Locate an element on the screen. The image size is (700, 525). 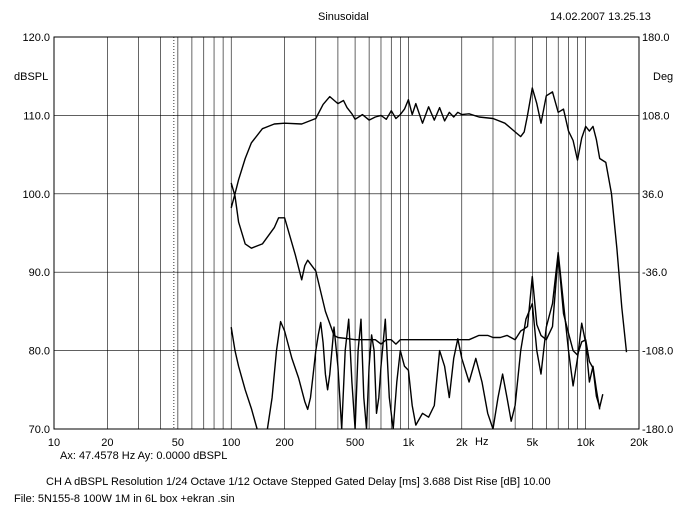
x-axis-unit-label: Hz is located at coordinates (482, 442).